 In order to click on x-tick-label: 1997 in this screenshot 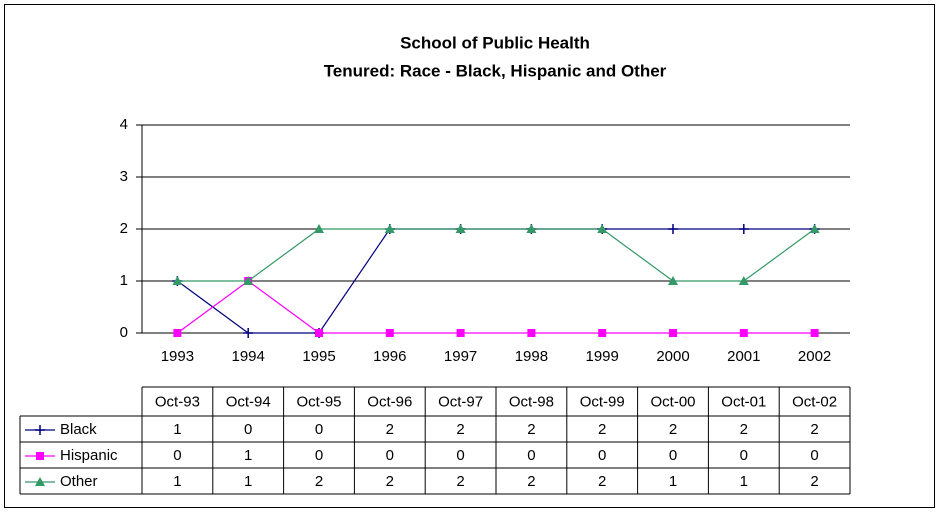, I will do `click(460, 356)`.